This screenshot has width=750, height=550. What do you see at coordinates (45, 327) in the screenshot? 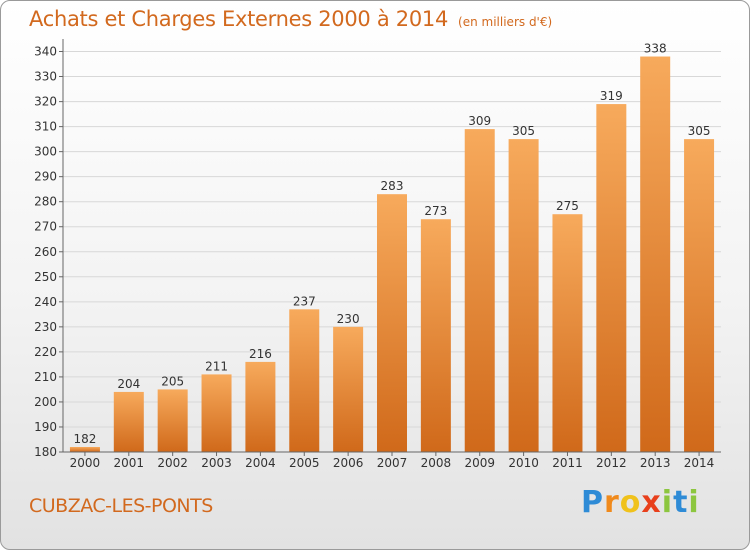
I see `y-tick-label: 230` at bounding box center [45, 327].